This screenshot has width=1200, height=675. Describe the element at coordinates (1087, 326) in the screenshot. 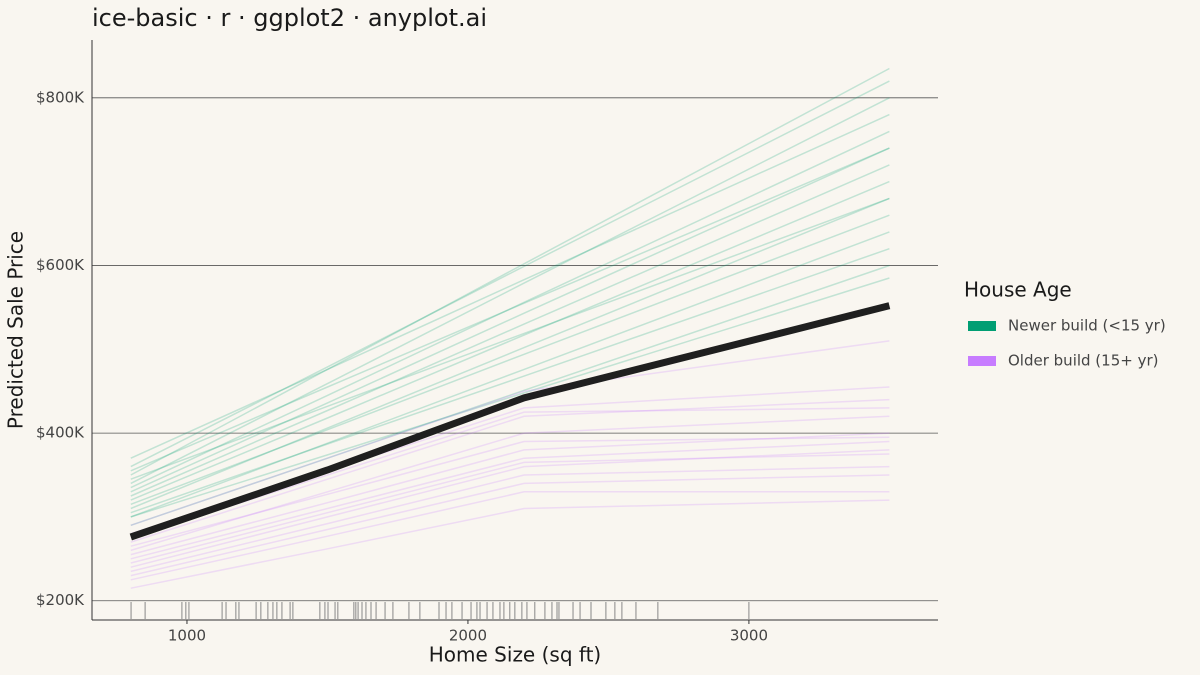

I see `legend-label: Newer build (<15 yr)` at that location.